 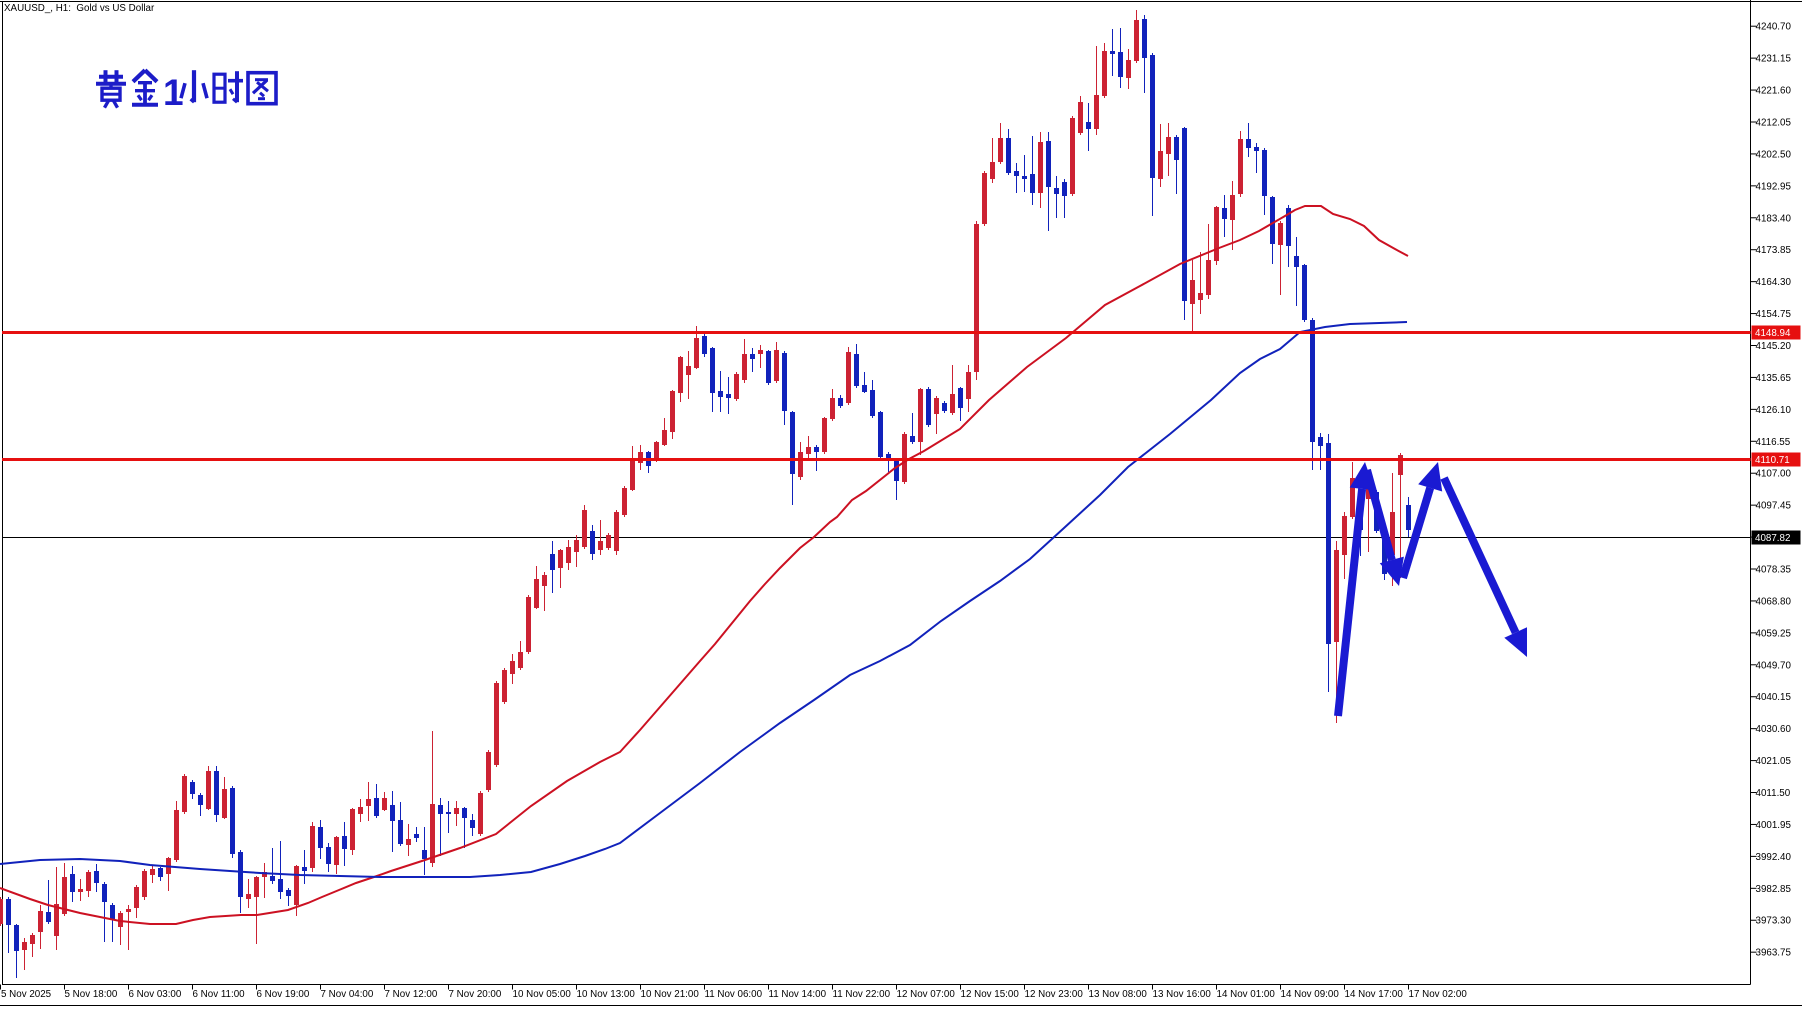 I want to click on svg-text: 11 Nov 22:00, so click(x=862, y=994).